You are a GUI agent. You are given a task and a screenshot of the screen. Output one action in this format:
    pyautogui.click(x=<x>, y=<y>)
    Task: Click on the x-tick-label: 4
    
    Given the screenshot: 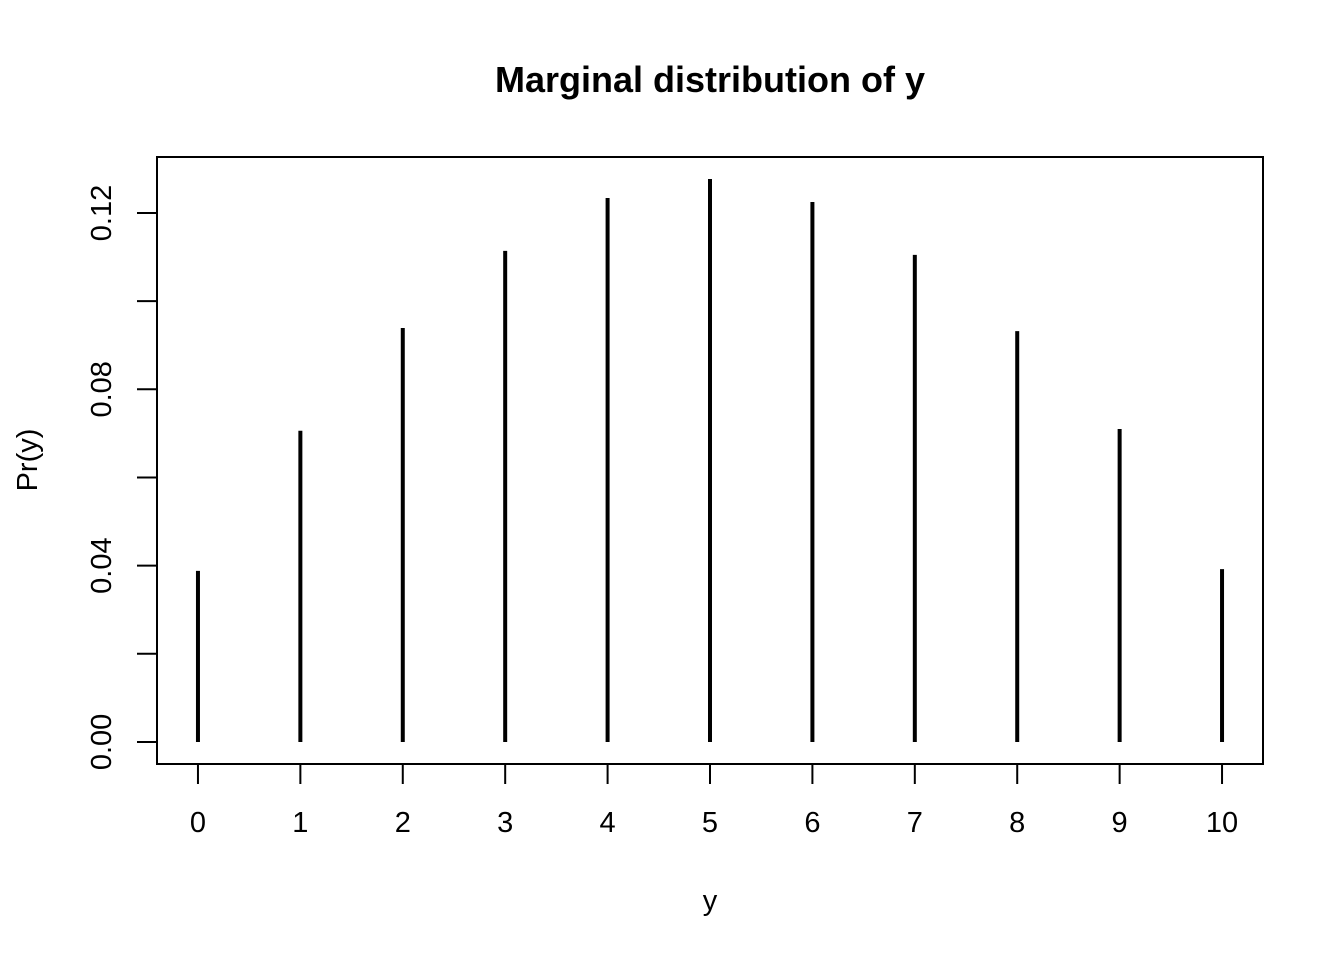 What is the action you would take?
    pyautogui.click(x=608, y=823)
    